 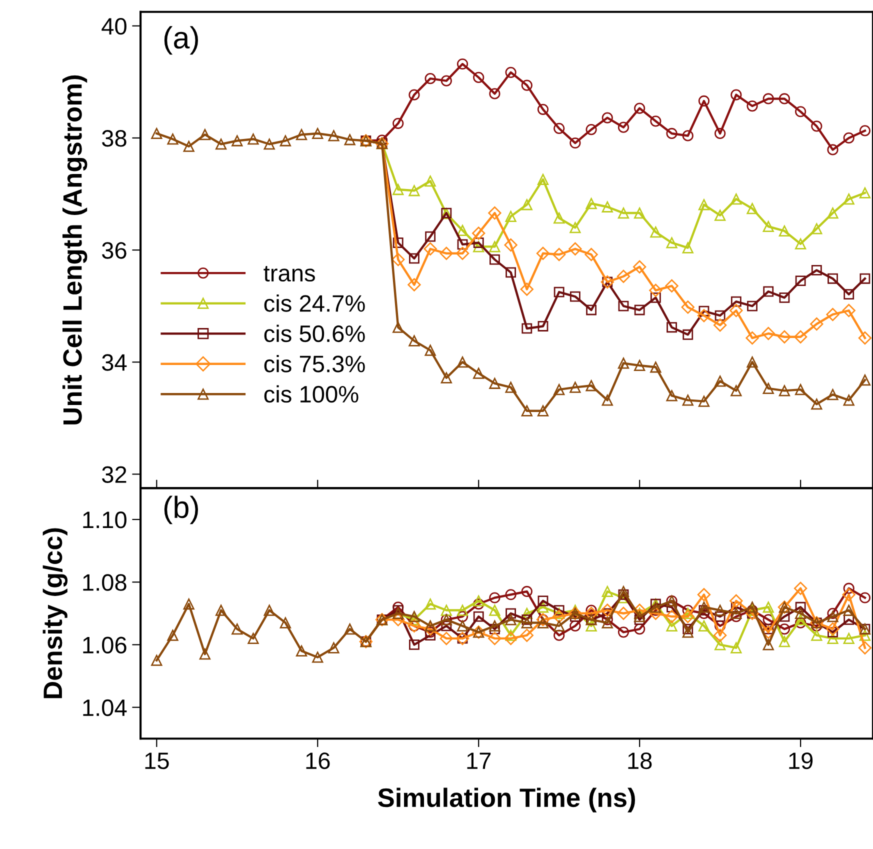 I want to click on y-tick-label: 32, so click(x=114, y=474).